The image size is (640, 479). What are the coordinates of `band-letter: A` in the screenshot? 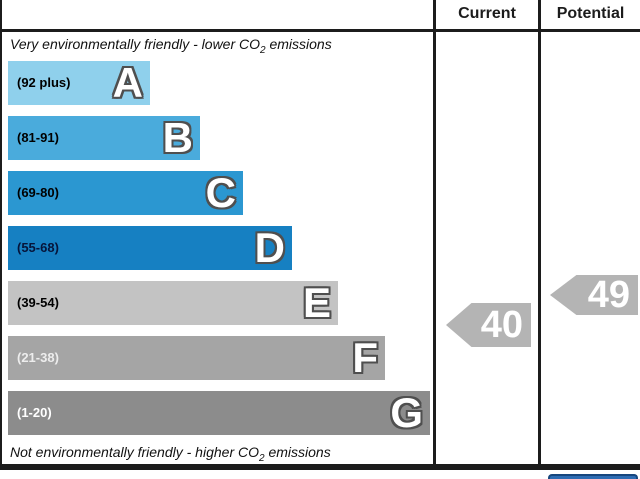 It's located at (127, 82).